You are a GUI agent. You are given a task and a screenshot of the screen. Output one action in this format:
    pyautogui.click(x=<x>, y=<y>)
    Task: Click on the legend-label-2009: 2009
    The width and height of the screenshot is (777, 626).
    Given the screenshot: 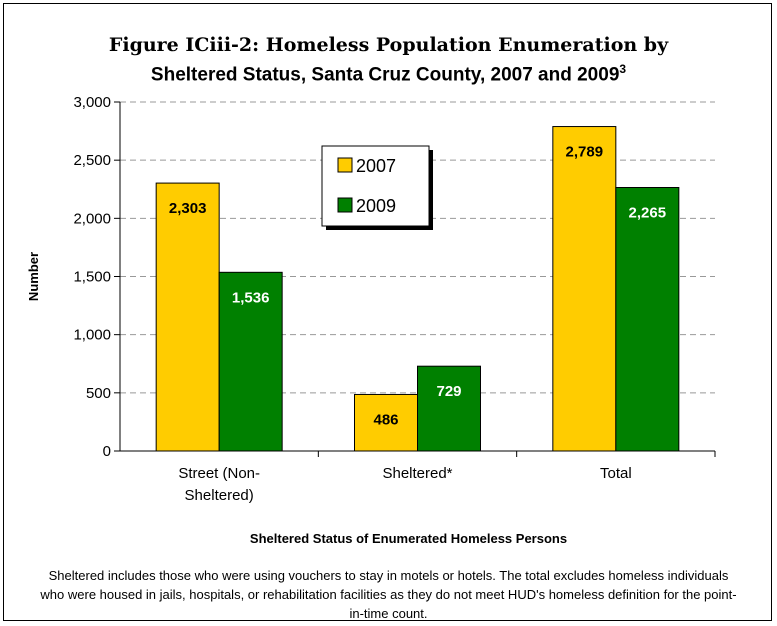 What is the action you would take?
    pyautogui.click(x=376, y=206)
    